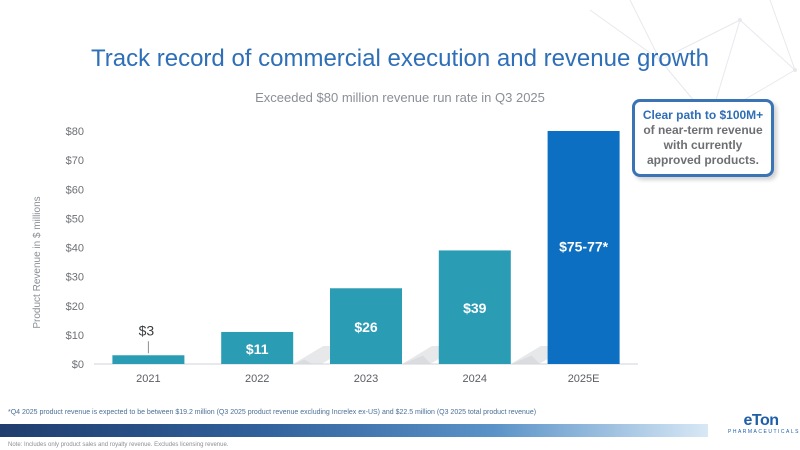 The height and width of the screenshot is (450, 800). What do you see at coordinates (75, 249) in the screenshot?
I see `y-tick-label: $40` at bounding box center [75, 249].